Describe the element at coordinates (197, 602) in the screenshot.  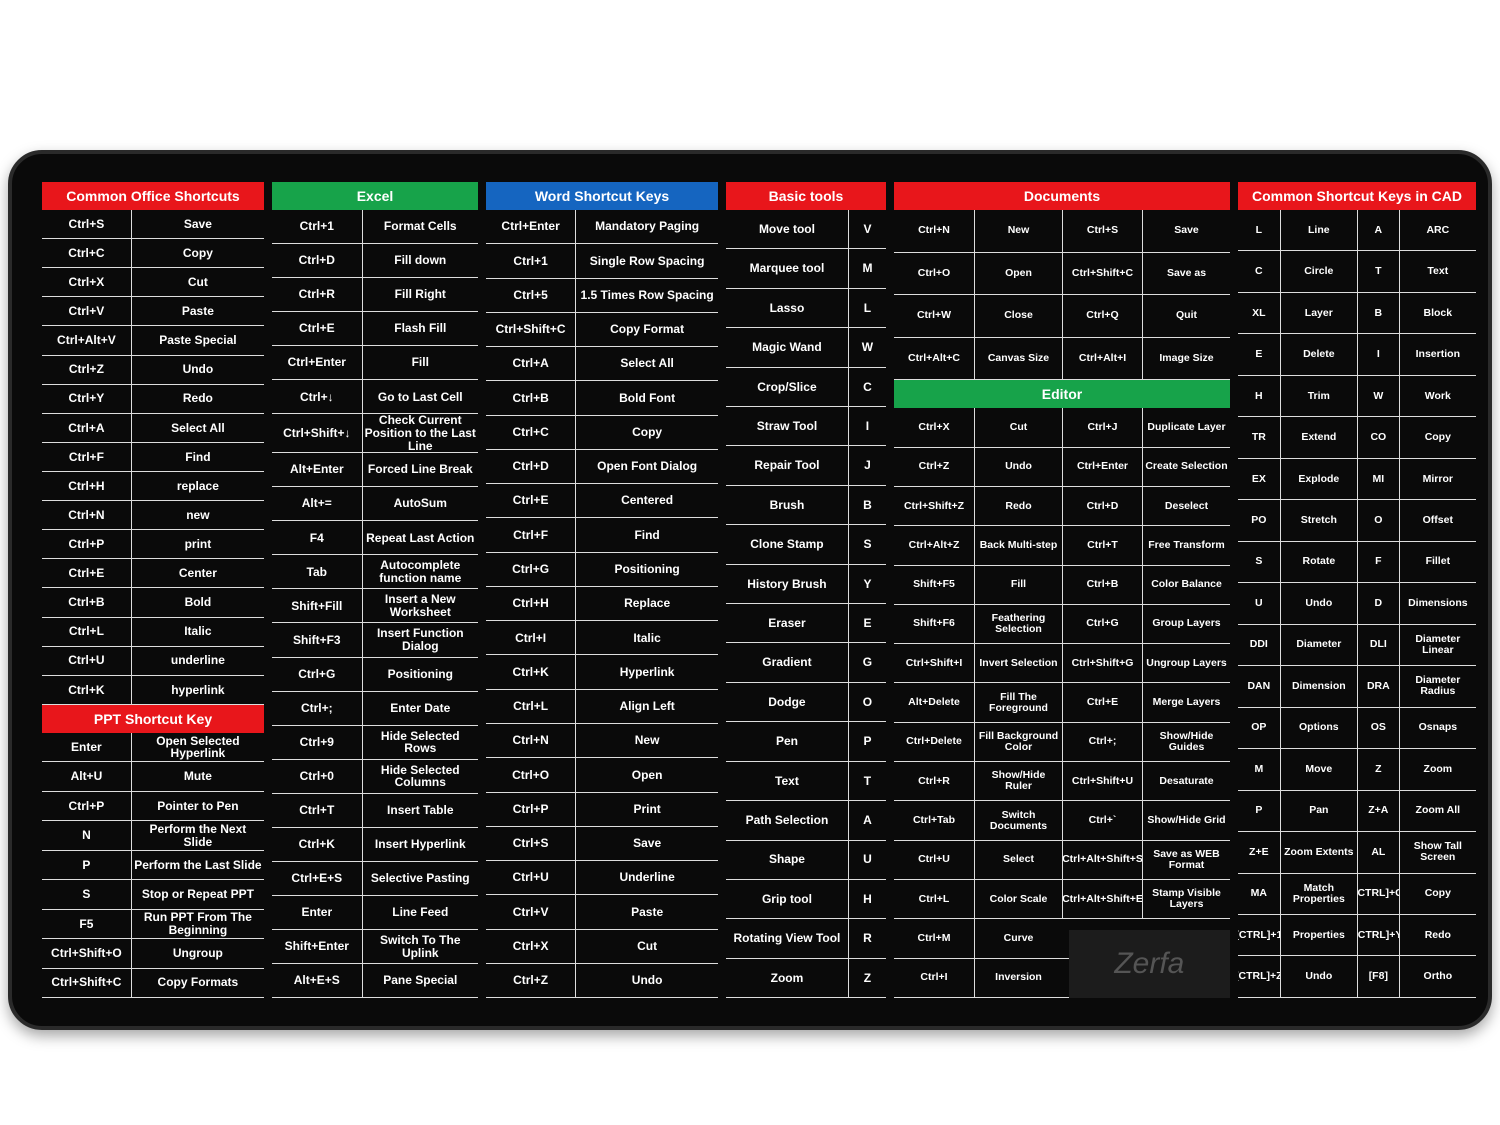
I see `shortcut-action: Bold` at that location.